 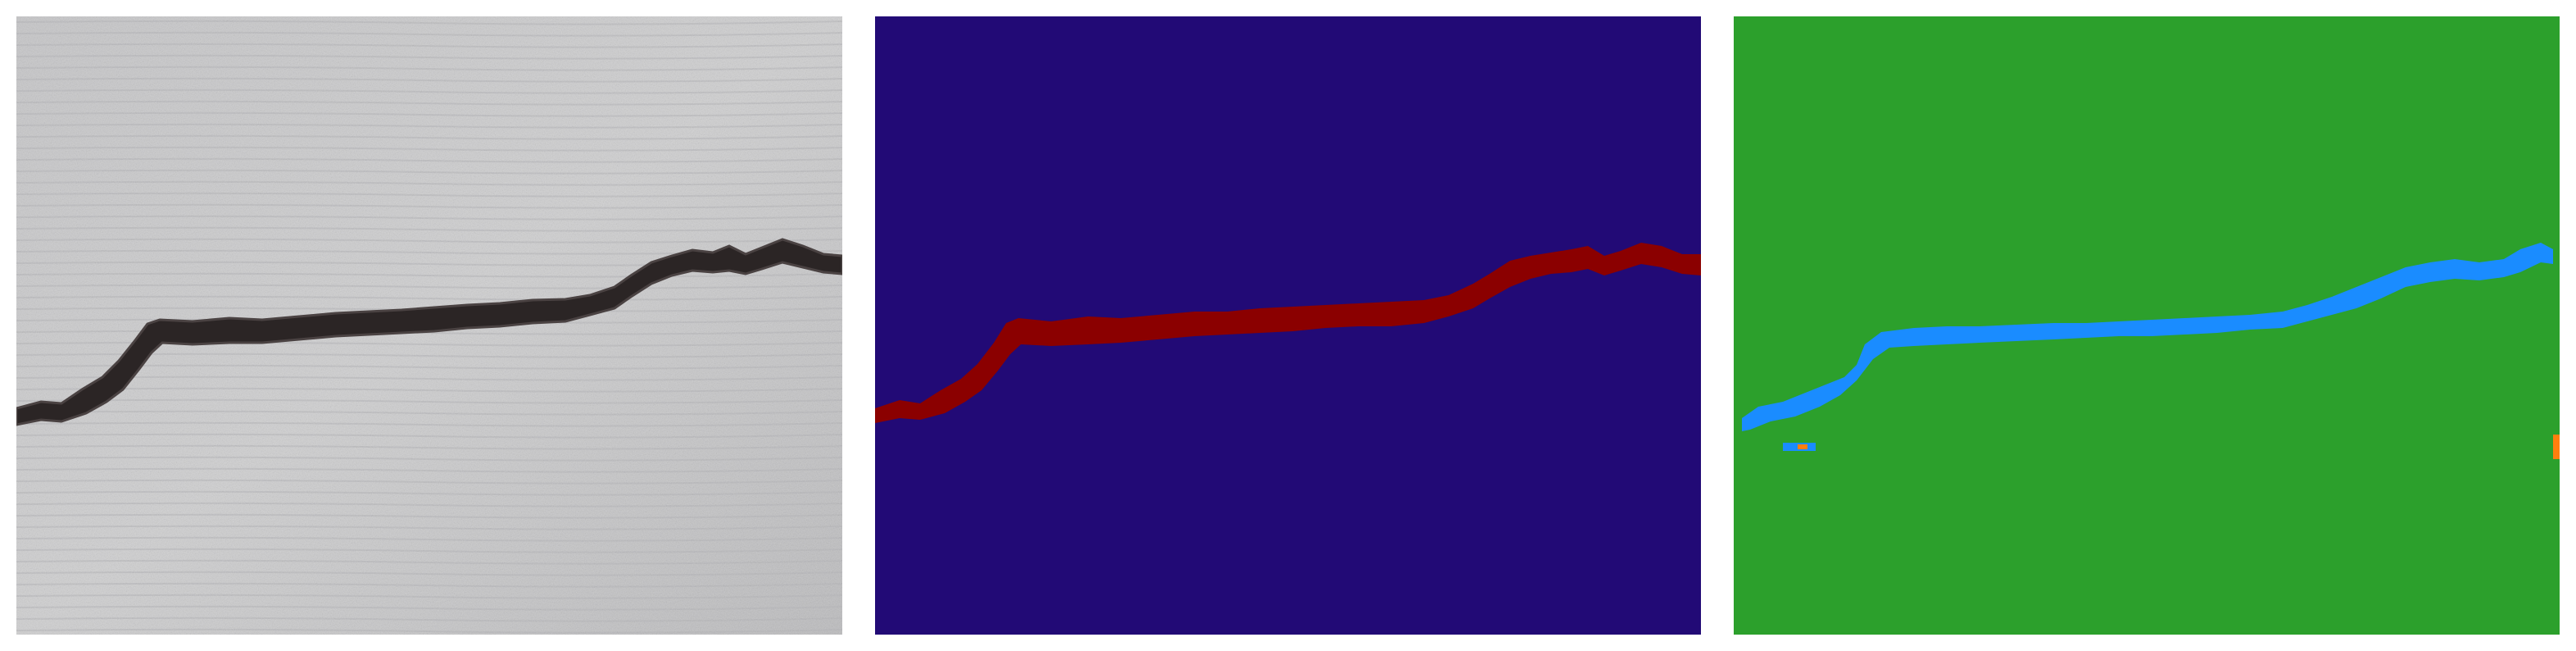 What do you see at coordinates (1288, 333) in the screenshot?
I see `mask-crack` at bounding box center [1288, 333].